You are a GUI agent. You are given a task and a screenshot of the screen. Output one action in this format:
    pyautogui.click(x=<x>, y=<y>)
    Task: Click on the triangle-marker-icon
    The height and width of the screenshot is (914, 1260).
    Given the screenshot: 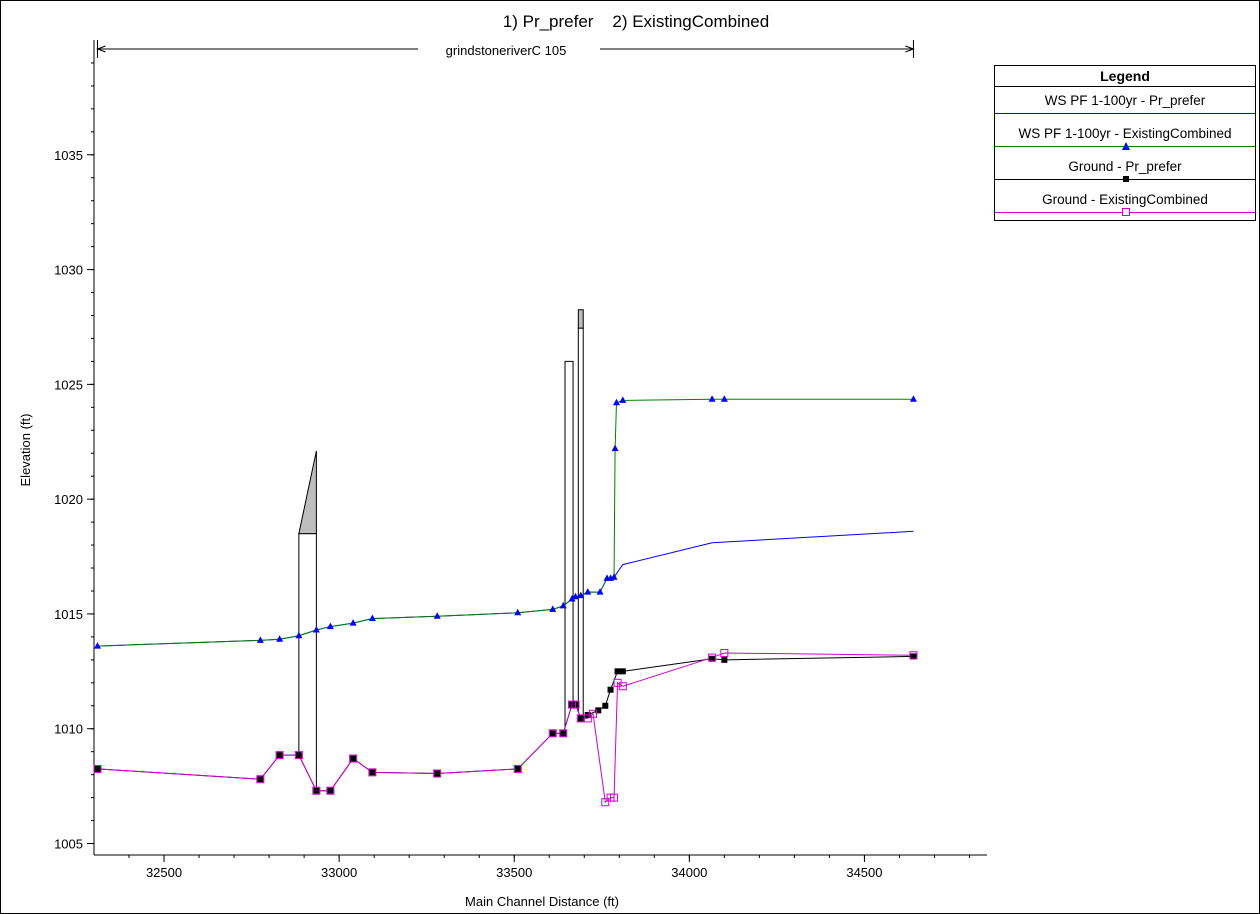 What is the action you would take?
    pyautogui.click(x=1126, y=146)
    